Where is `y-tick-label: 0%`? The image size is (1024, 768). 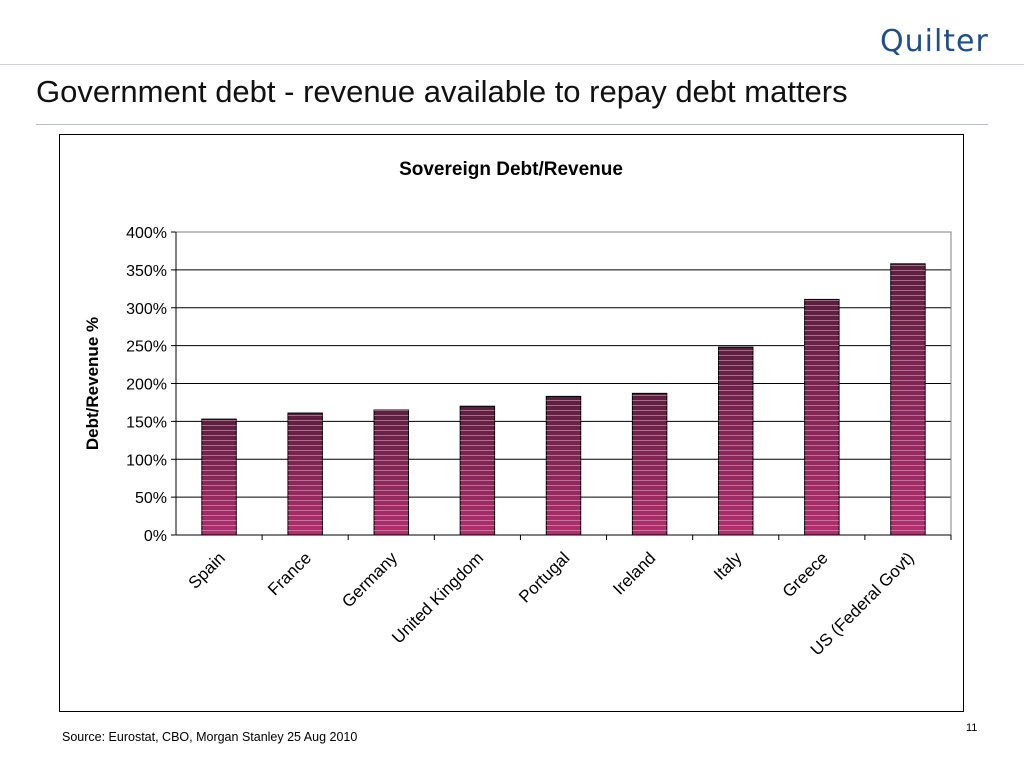
y-tick-label: 0% is located at coordinates (155, 536).